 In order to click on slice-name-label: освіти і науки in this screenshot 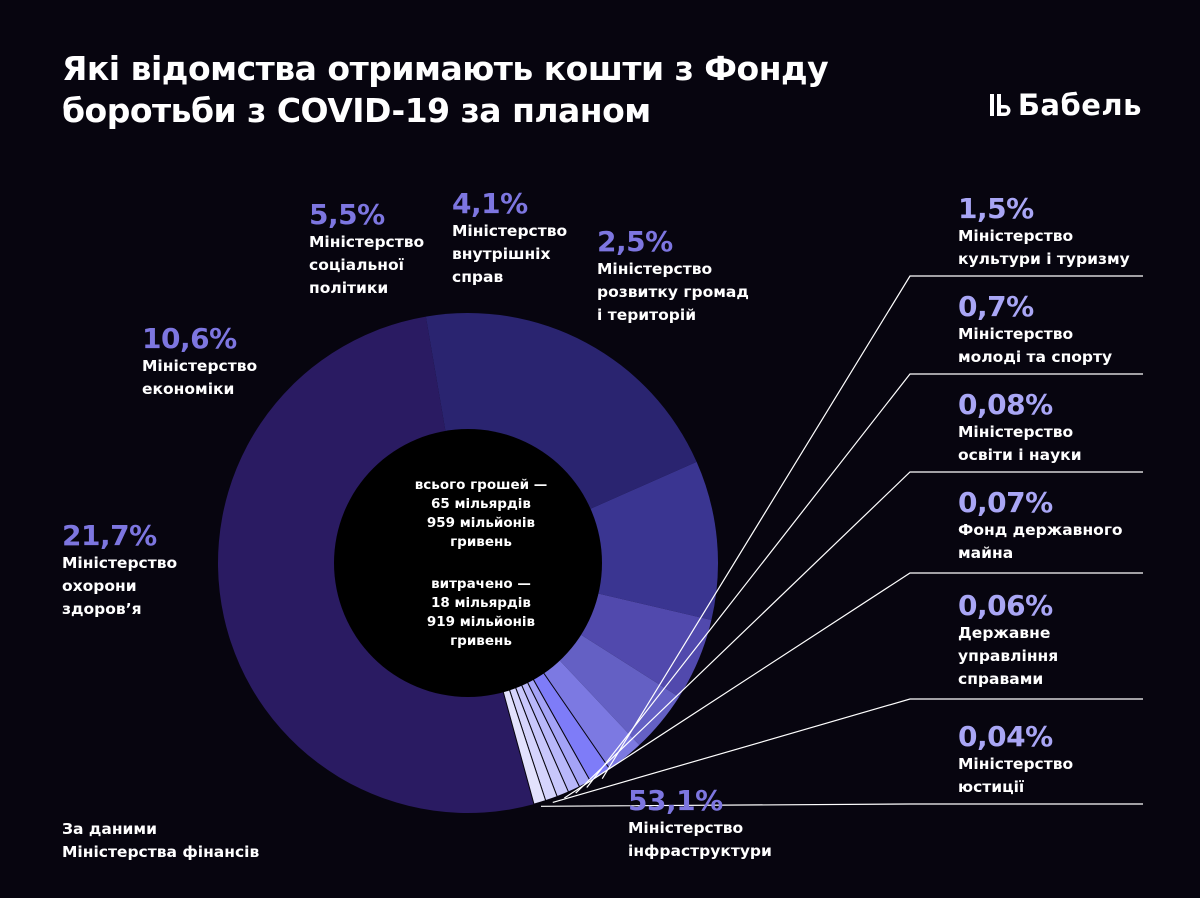, I will do `click(1020, 455)`.